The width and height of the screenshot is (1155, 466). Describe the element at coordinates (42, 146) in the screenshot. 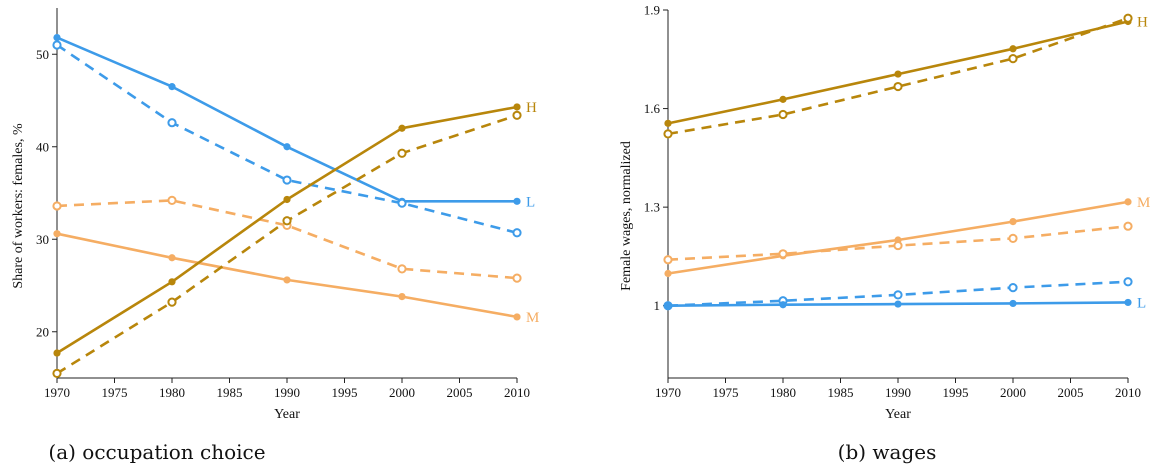

I see `y-tick-label: 40` at that location.